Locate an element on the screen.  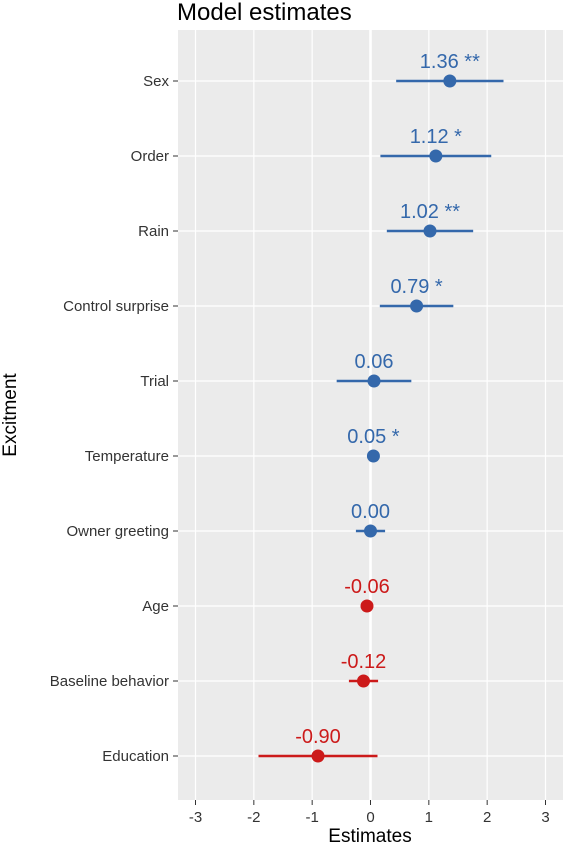
chart-title: Model estimates is located at coordinates (264, 13).